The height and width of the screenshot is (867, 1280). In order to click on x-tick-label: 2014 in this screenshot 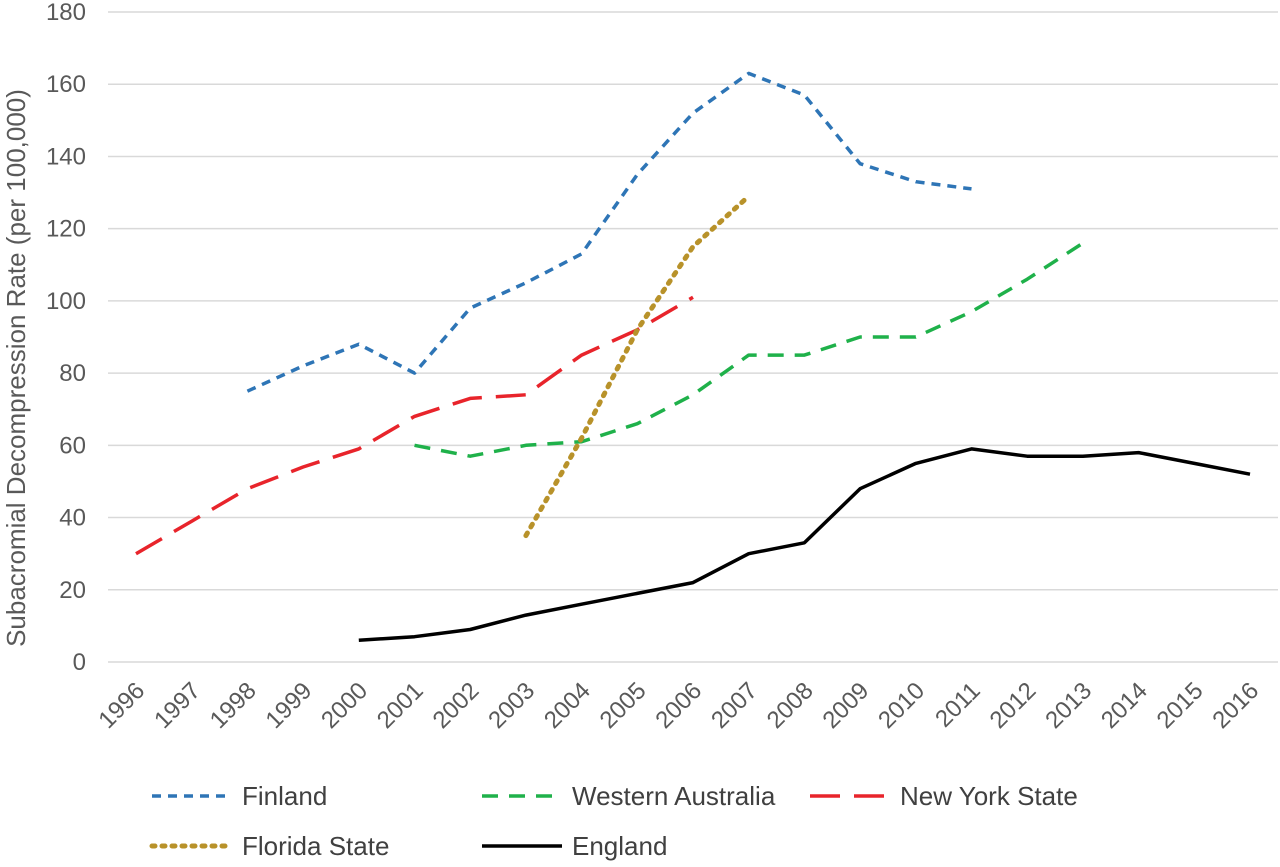, I will do `click(1124, 705)`.